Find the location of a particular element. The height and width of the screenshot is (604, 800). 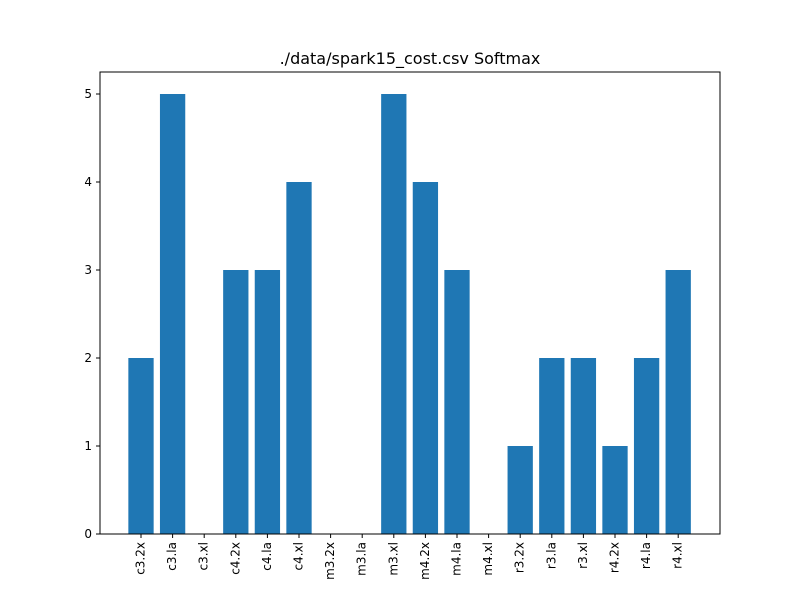

x-tick-label: r3.xl is located at coordinates (583, 555).